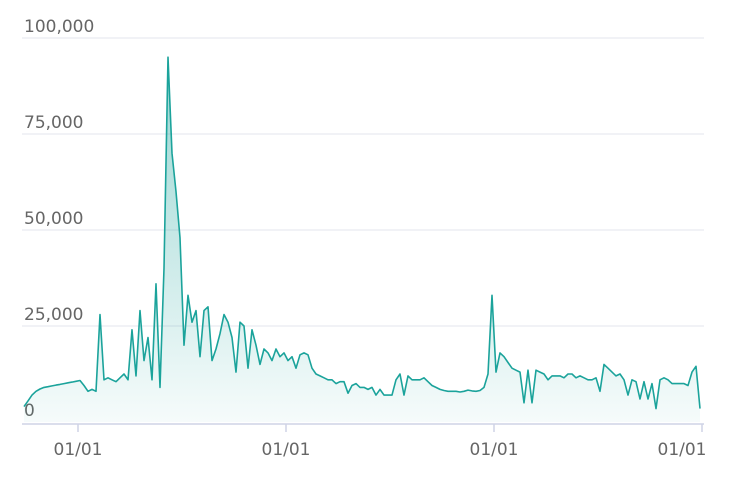 Image resolution: width=730 pixels, height=480 pixels. Describe the element at coordinates (53, 123) in the screenshot. I see `y-tick-label: 75,000` at that location.